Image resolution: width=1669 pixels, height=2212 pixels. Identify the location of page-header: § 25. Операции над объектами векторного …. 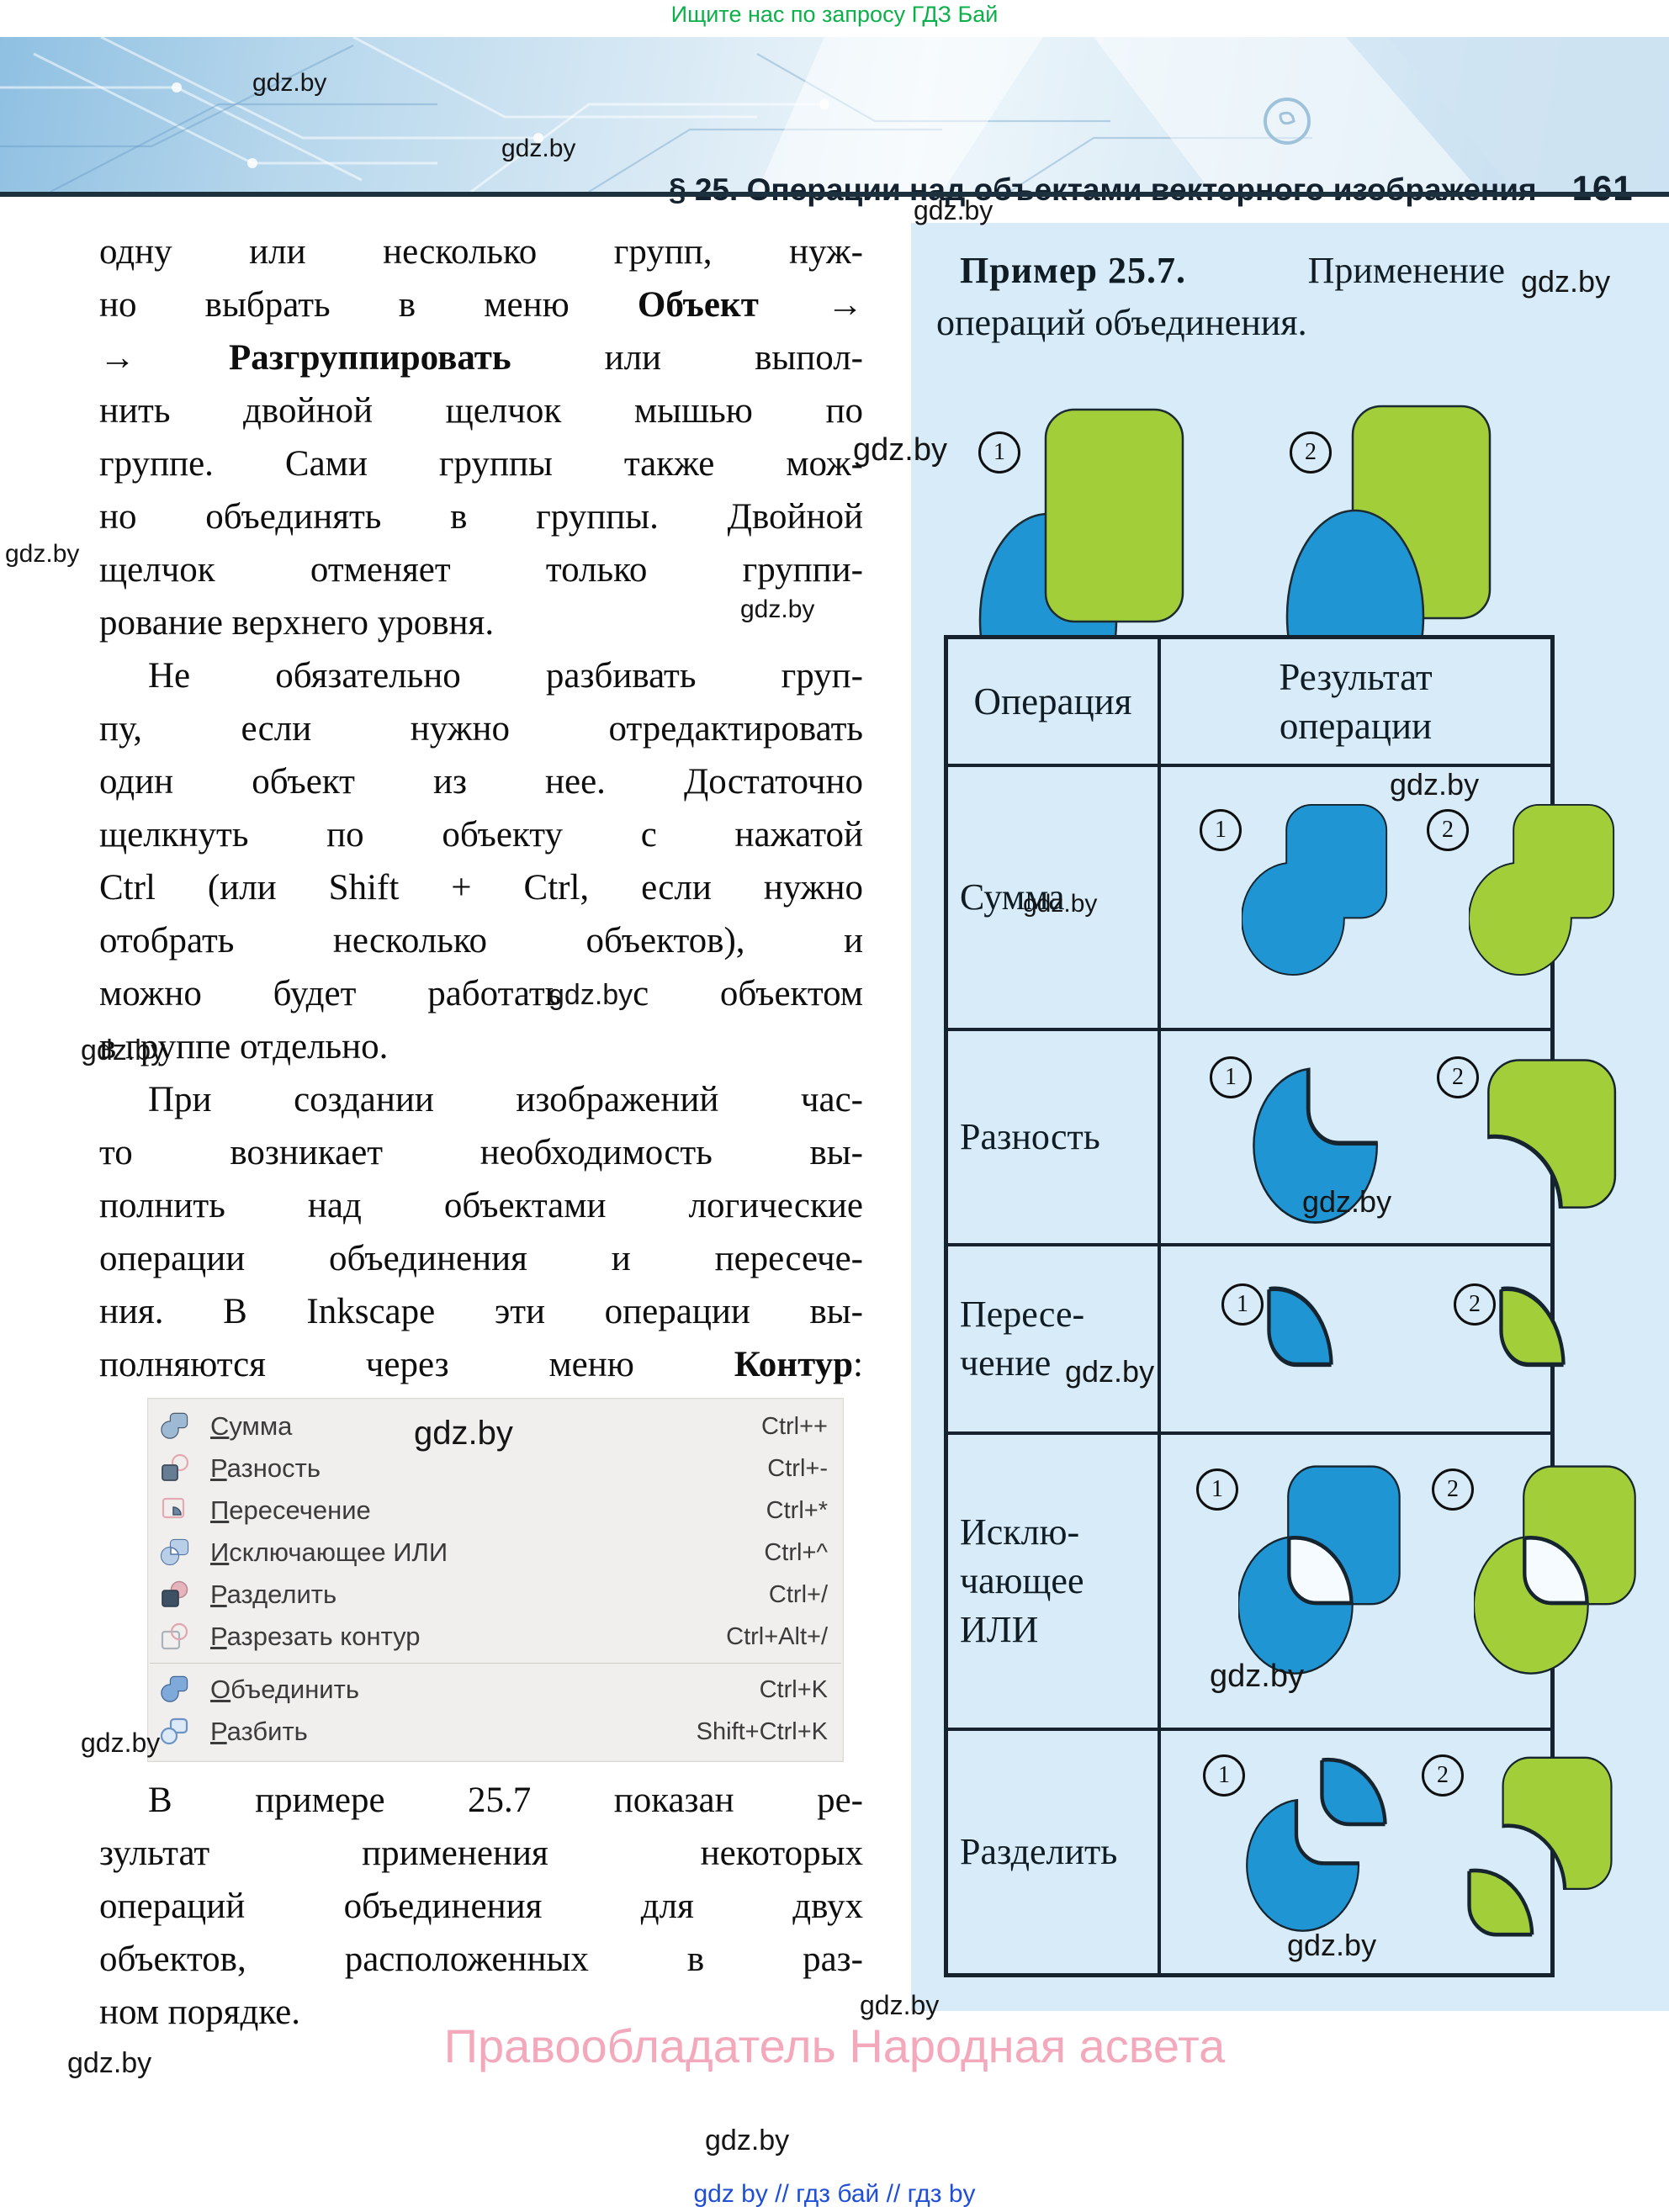
(1151, 188).